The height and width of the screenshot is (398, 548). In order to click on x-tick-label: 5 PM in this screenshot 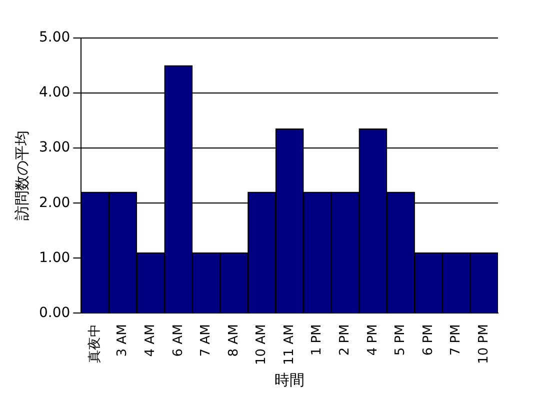, I will do `click(400, 340)`.